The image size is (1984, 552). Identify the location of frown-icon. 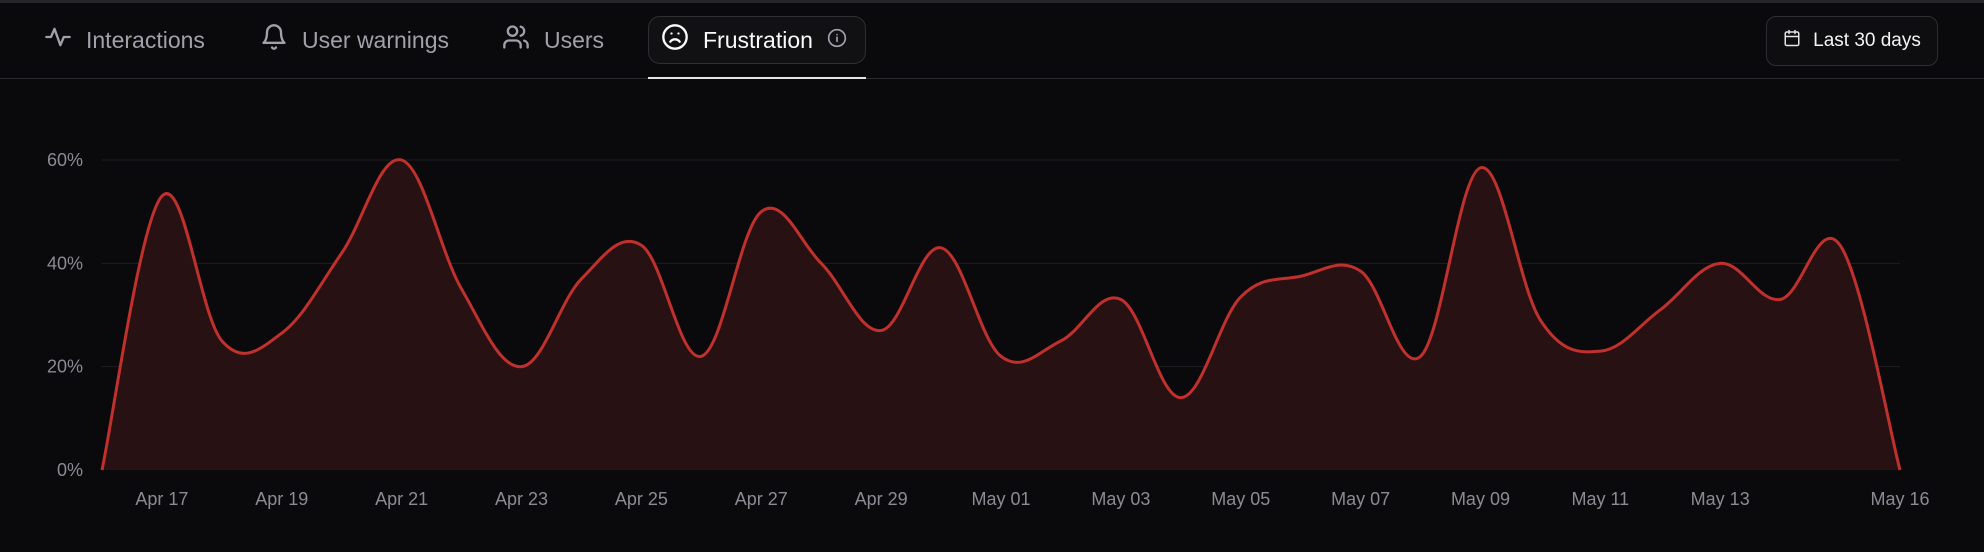
(675, 40).